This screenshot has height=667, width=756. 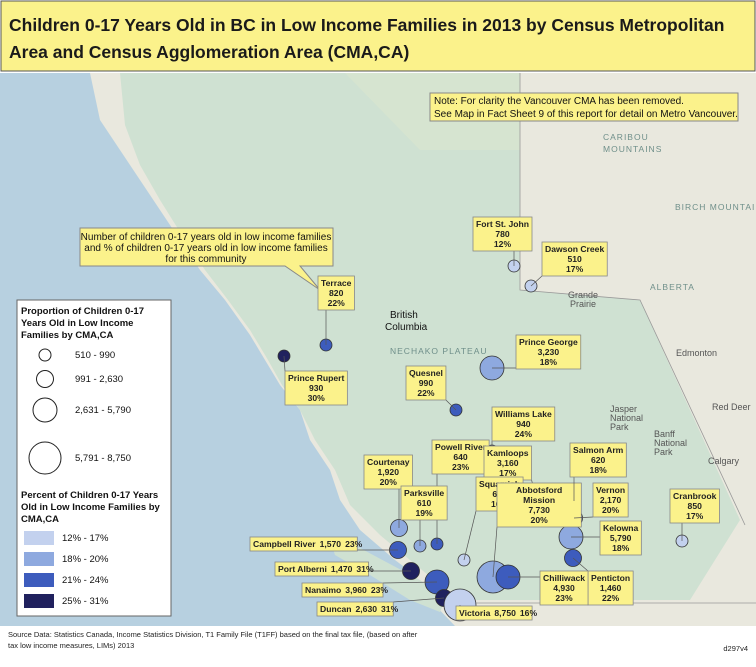 I want to click on community-count: 3,160, so click(x=508, y=463).